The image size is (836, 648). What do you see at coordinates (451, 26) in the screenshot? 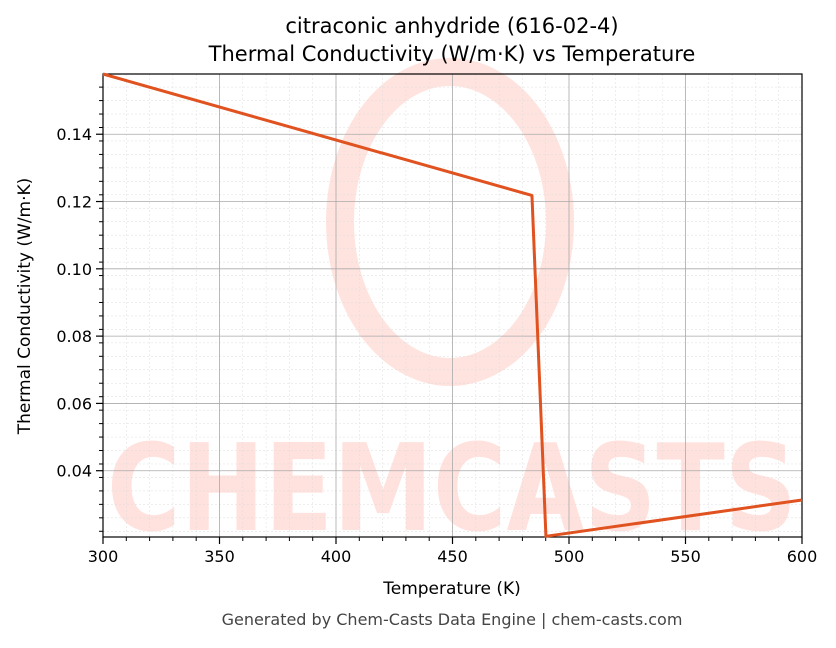
I see `chart-title: citraconic anhydride (616-02-4)` at bounding box center [451, 26].